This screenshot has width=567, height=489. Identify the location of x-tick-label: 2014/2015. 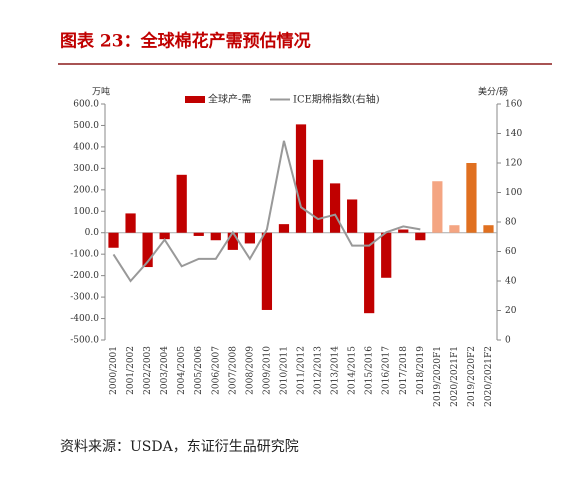
(353, 370).